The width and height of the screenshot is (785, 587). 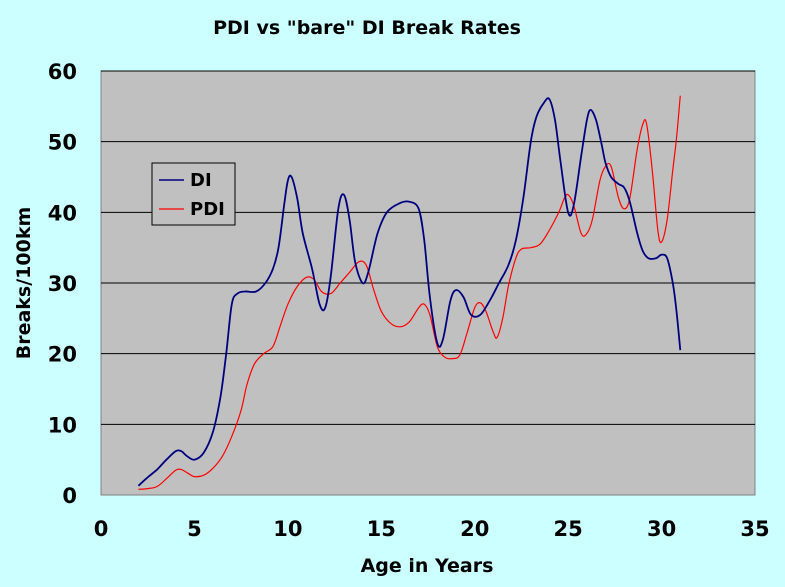 What do you see at coordinates (62, 425) in the screenshot?
I see `y-tick-label: 10` at bounding box center [62, 425].